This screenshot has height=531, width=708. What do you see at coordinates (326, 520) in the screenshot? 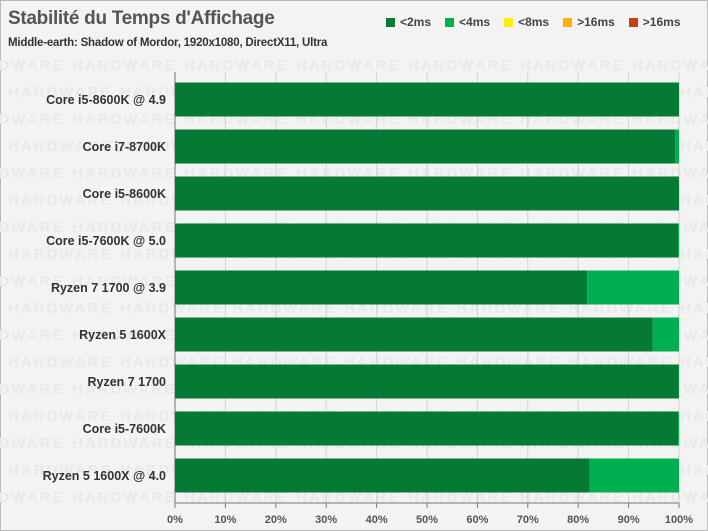
I see `x-tick-label: 30%` at bounding box center [326, 520].